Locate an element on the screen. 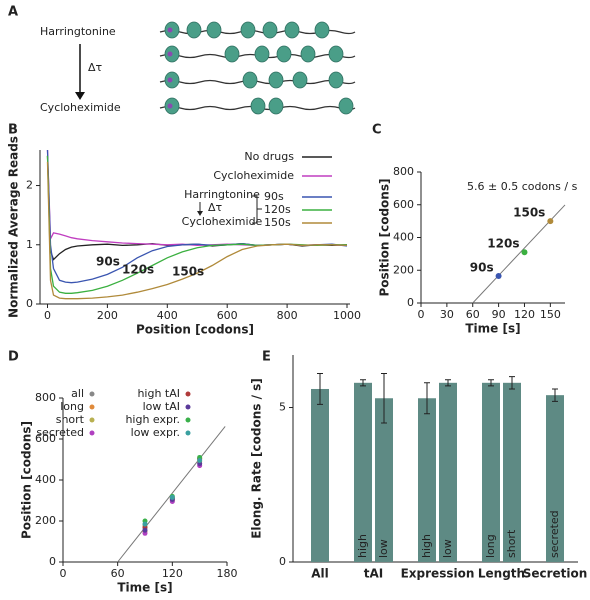 This screenshot has width=590, height=600. arrow-head is located at coordinates (80, 96).